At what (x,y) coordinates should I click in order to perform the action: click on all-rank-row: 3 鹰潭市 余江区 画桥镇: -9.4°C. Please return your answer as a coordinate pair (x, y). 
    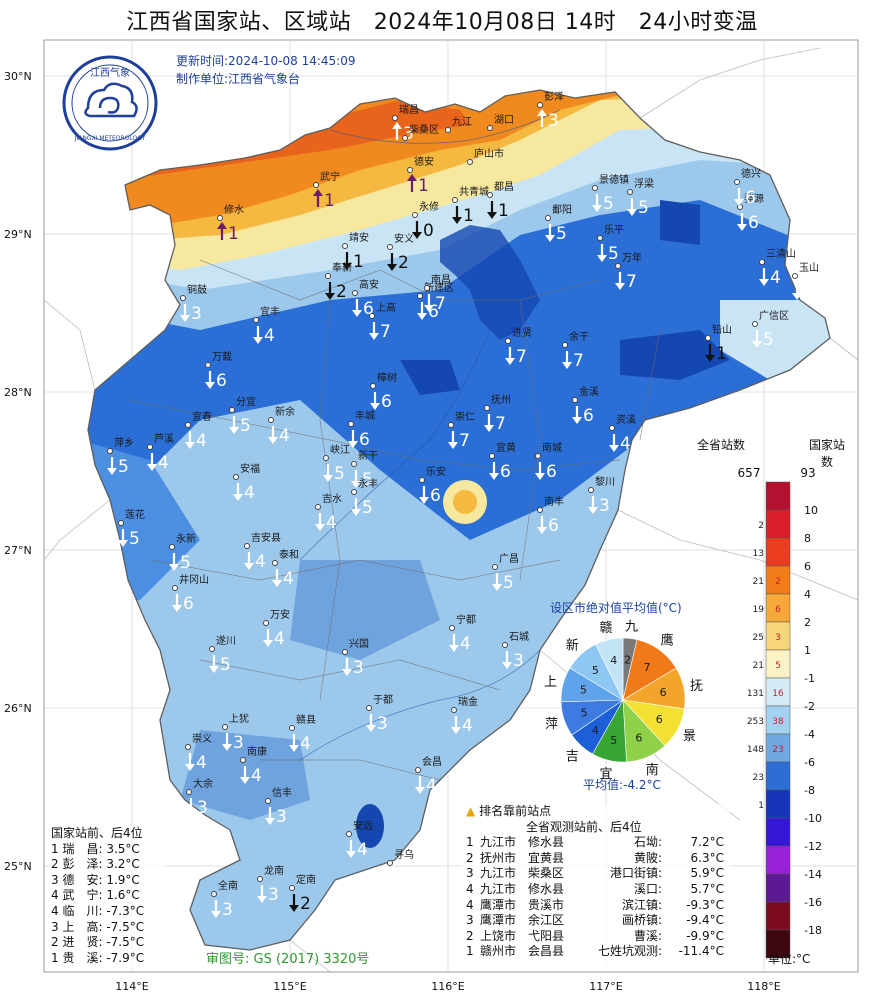
    Looking at the image, I should click on (595, 920).